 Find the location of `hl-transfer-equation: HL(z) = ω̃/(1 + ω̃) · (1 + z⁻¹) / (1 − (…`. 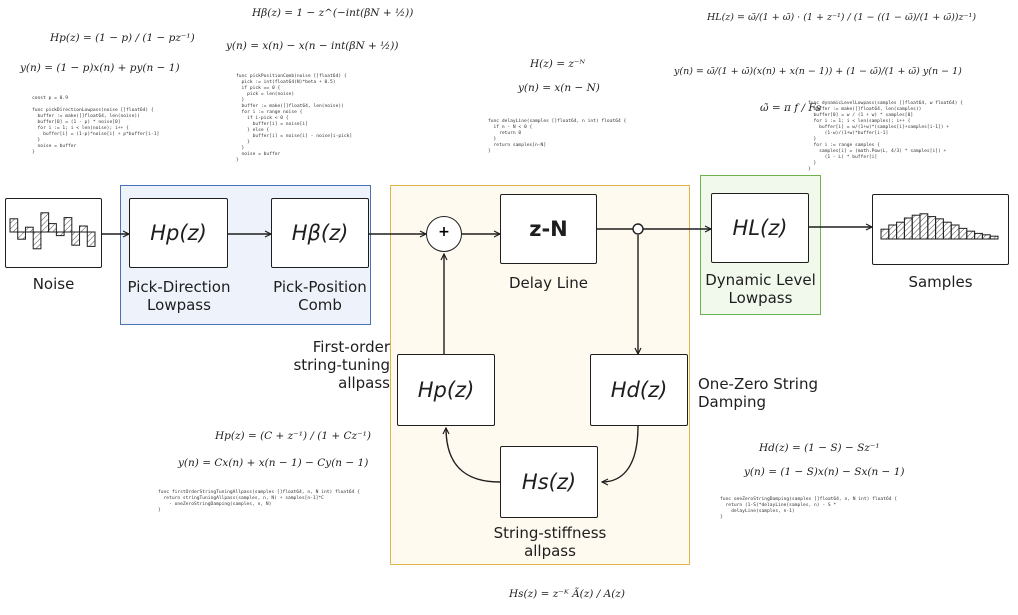

hl-transfer-equation: HL(z) = ω̃/(1 + ω̃) · (1 + z⁻¹) / (1 − (… is located at coordinates (842, 17).